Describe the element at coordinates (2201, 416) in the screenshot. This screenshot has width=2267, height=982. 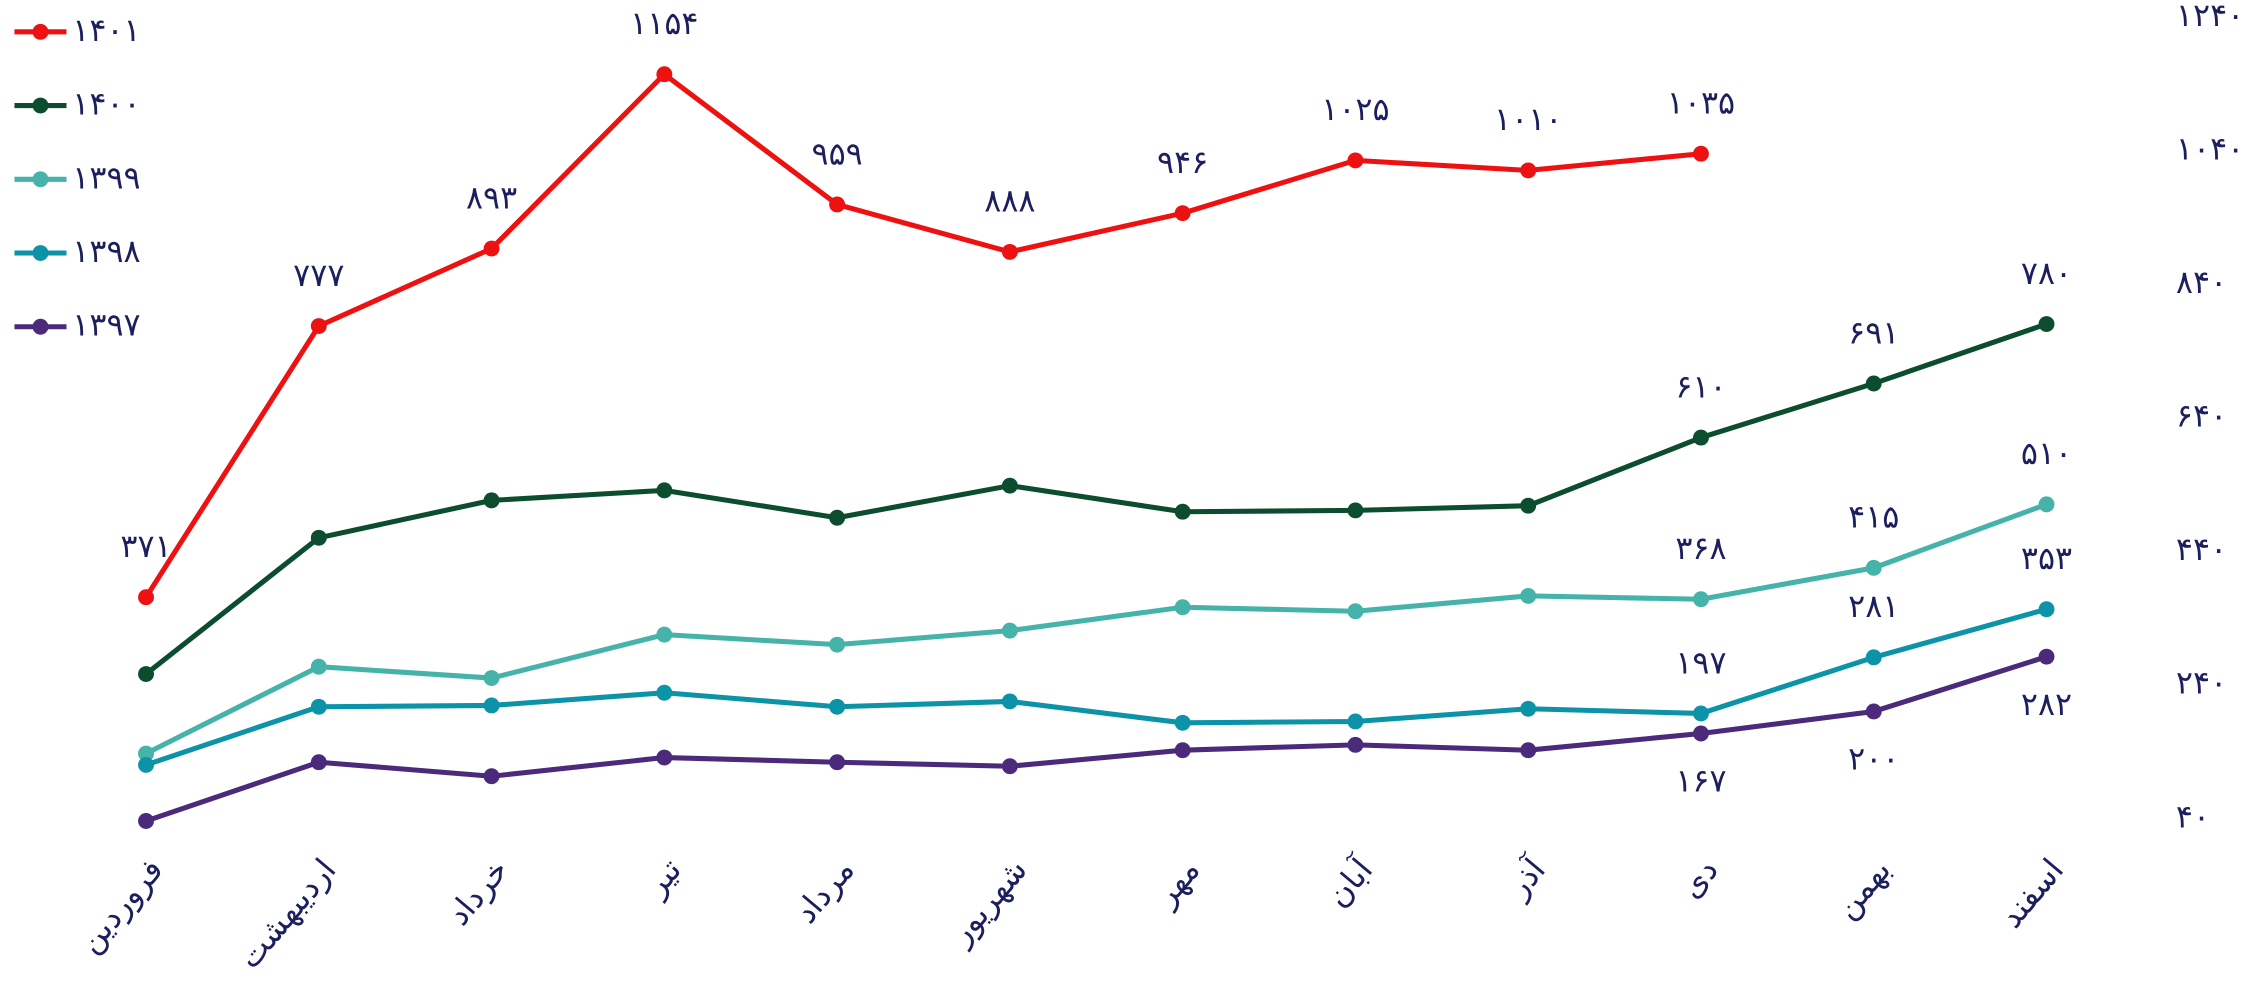
I see `y-tick-label: ۶۴۰` at that location.